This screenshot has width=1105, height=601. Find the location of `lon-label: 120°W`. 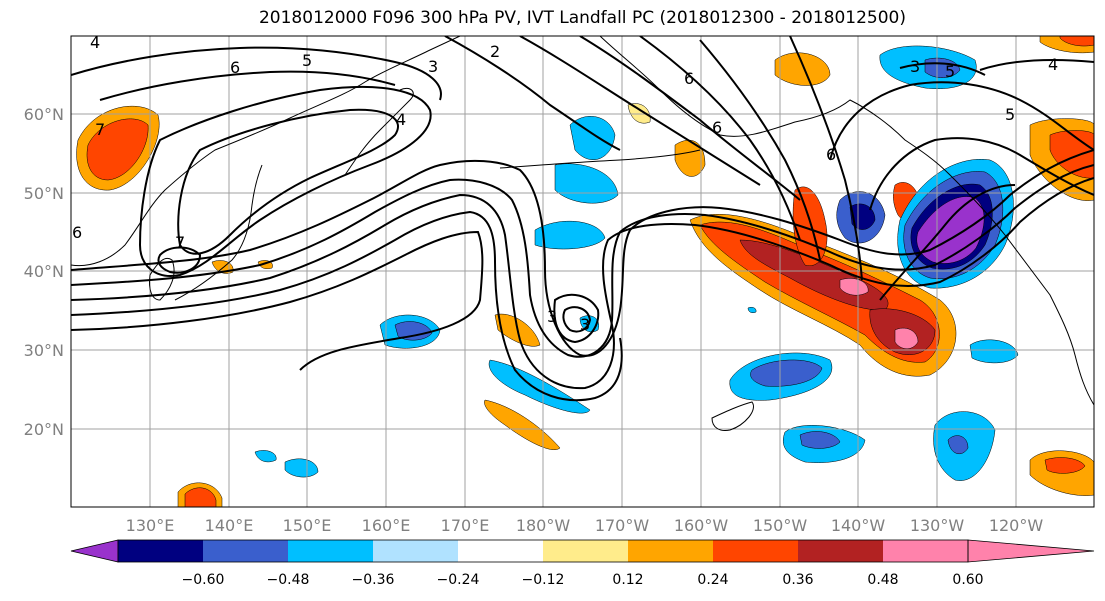

lon-label: 120°W is located at coordinates (1016, 525).